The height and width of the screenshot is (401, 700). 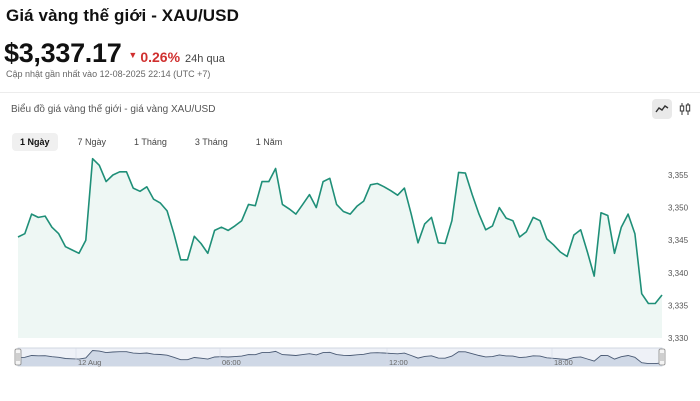 I want to click on tab-timeframe: 1 Năm, so click(x=269, y=142).